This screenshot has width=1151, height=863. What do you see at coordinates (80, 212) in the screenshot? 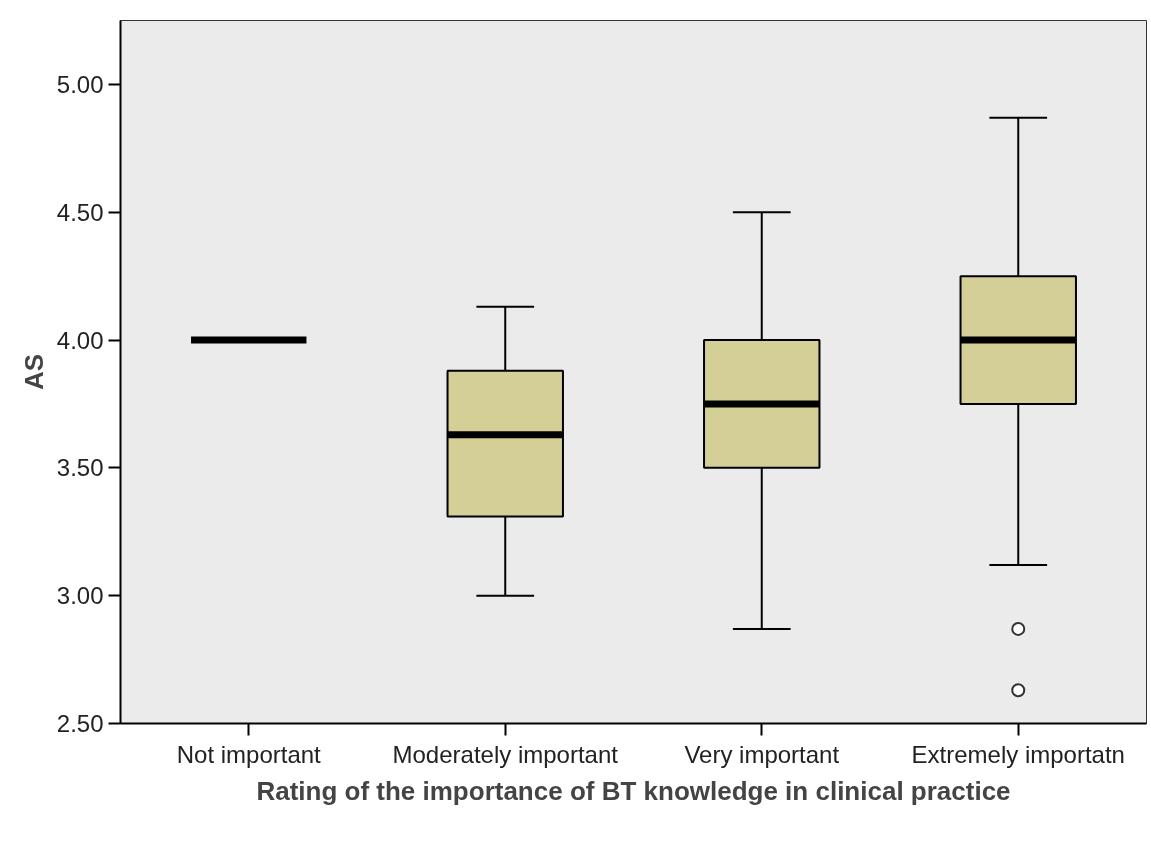
I see `y-tick-label: 4.50` at bounding box center [80, 212].